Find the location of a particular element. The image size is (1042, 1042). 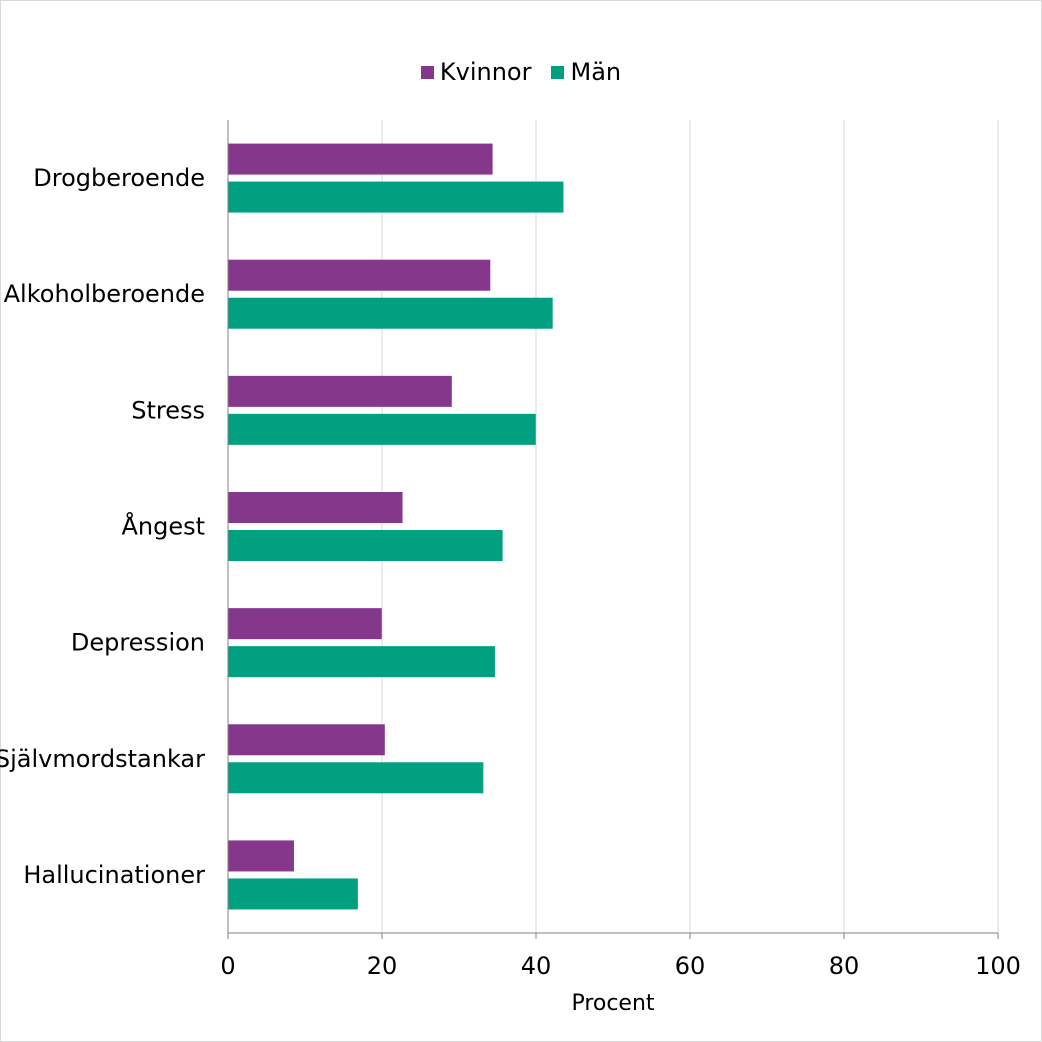

category-label: Drogberoende is located at coordinates (119, 178).